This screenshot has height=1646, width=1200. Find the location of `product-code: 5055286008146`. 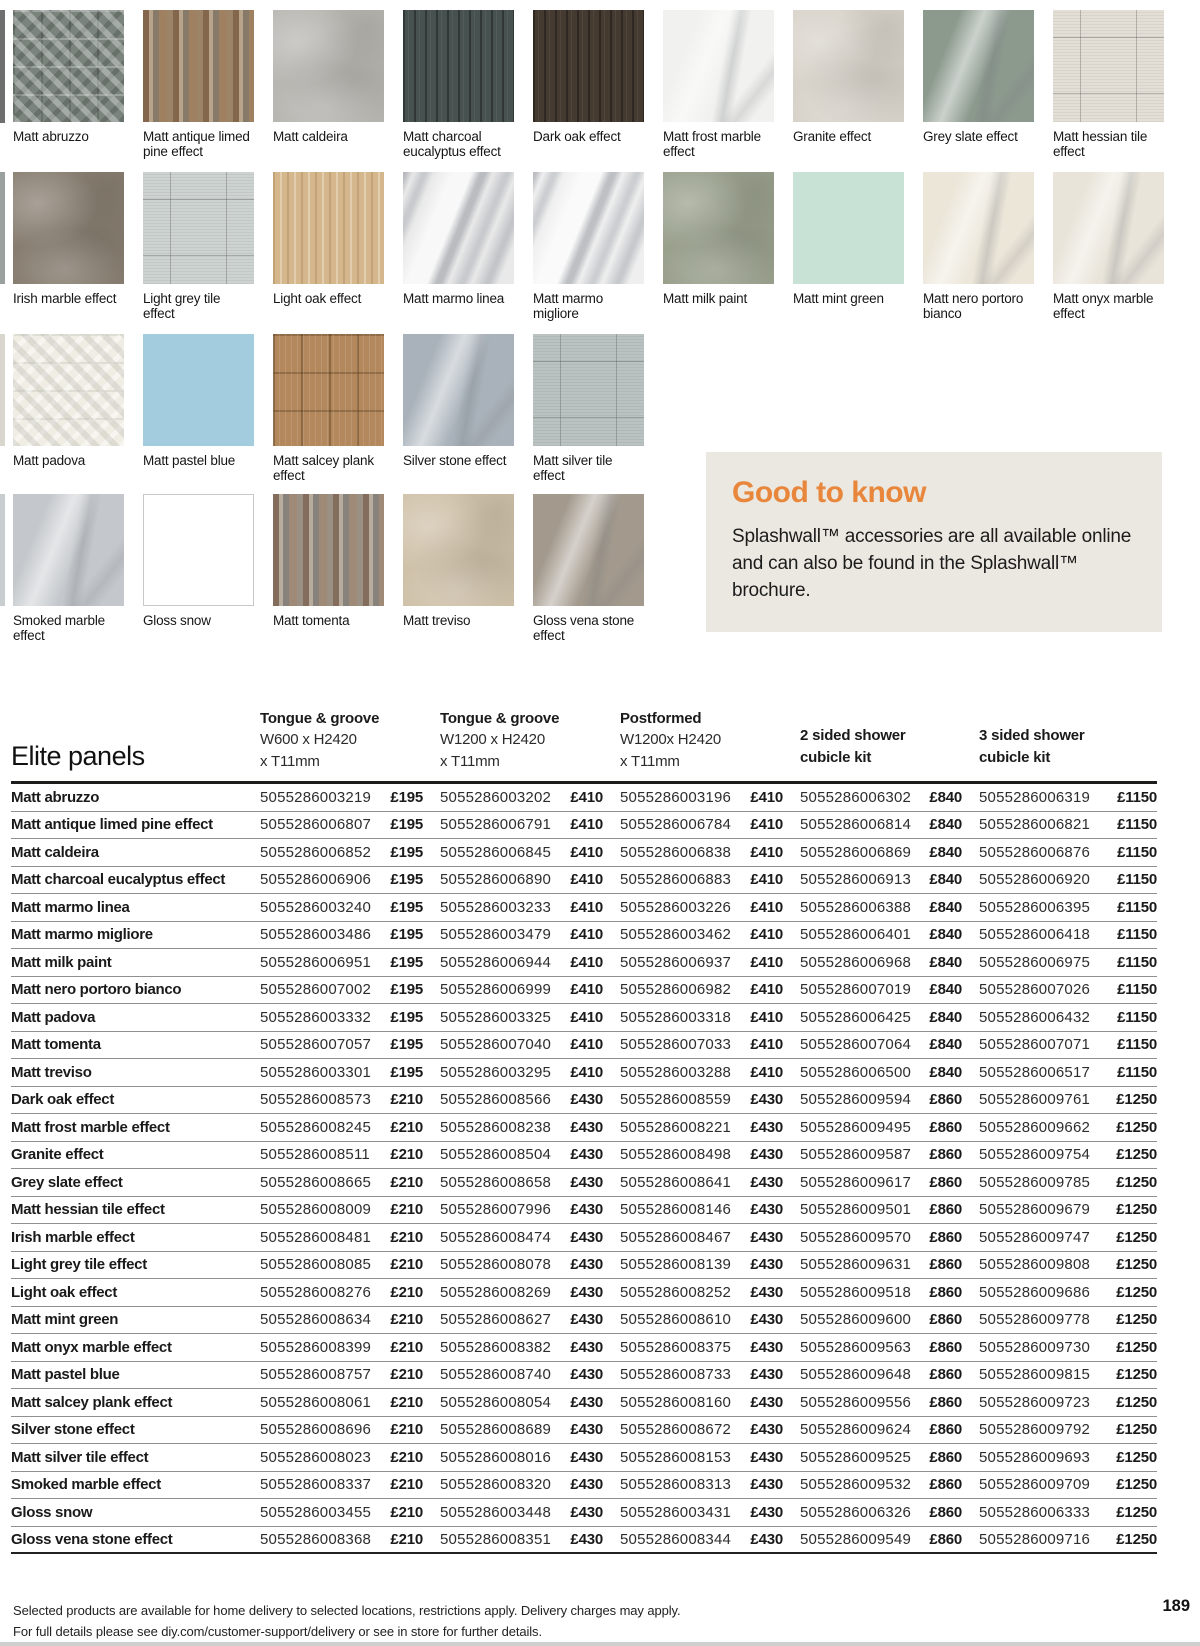

product-code: 5055286008146 is located at coordinates (676, 1210).